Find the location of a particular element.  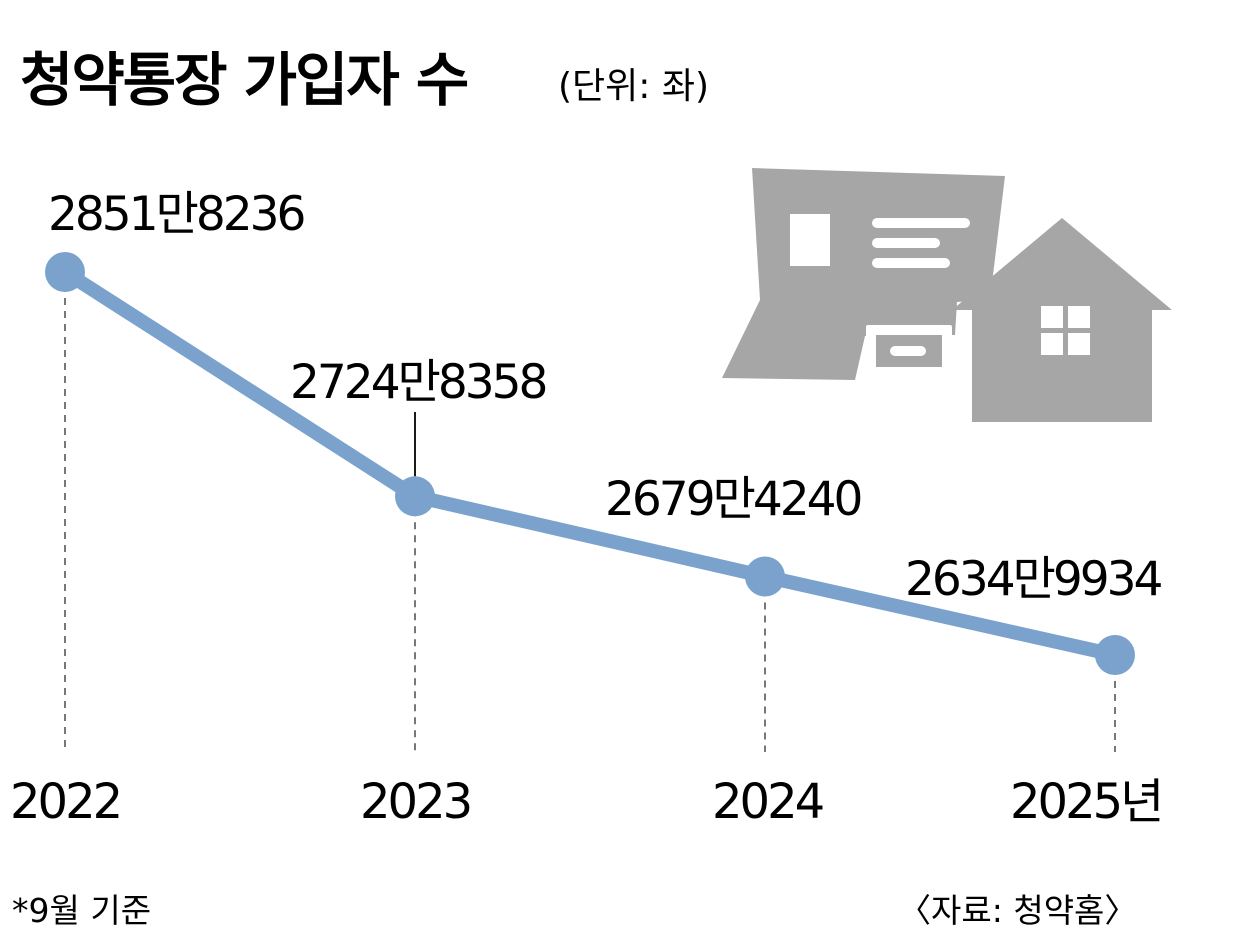

document-and-house-icon is located at coordinates (947, 295).